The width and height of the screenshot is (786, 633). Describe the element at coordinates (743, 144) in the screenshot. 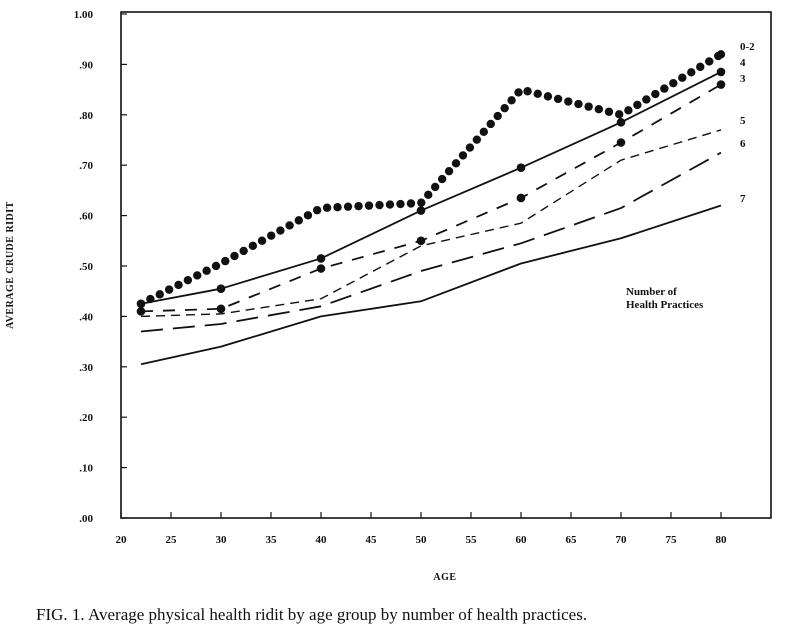

I see `series-6-label: 6` at that location.